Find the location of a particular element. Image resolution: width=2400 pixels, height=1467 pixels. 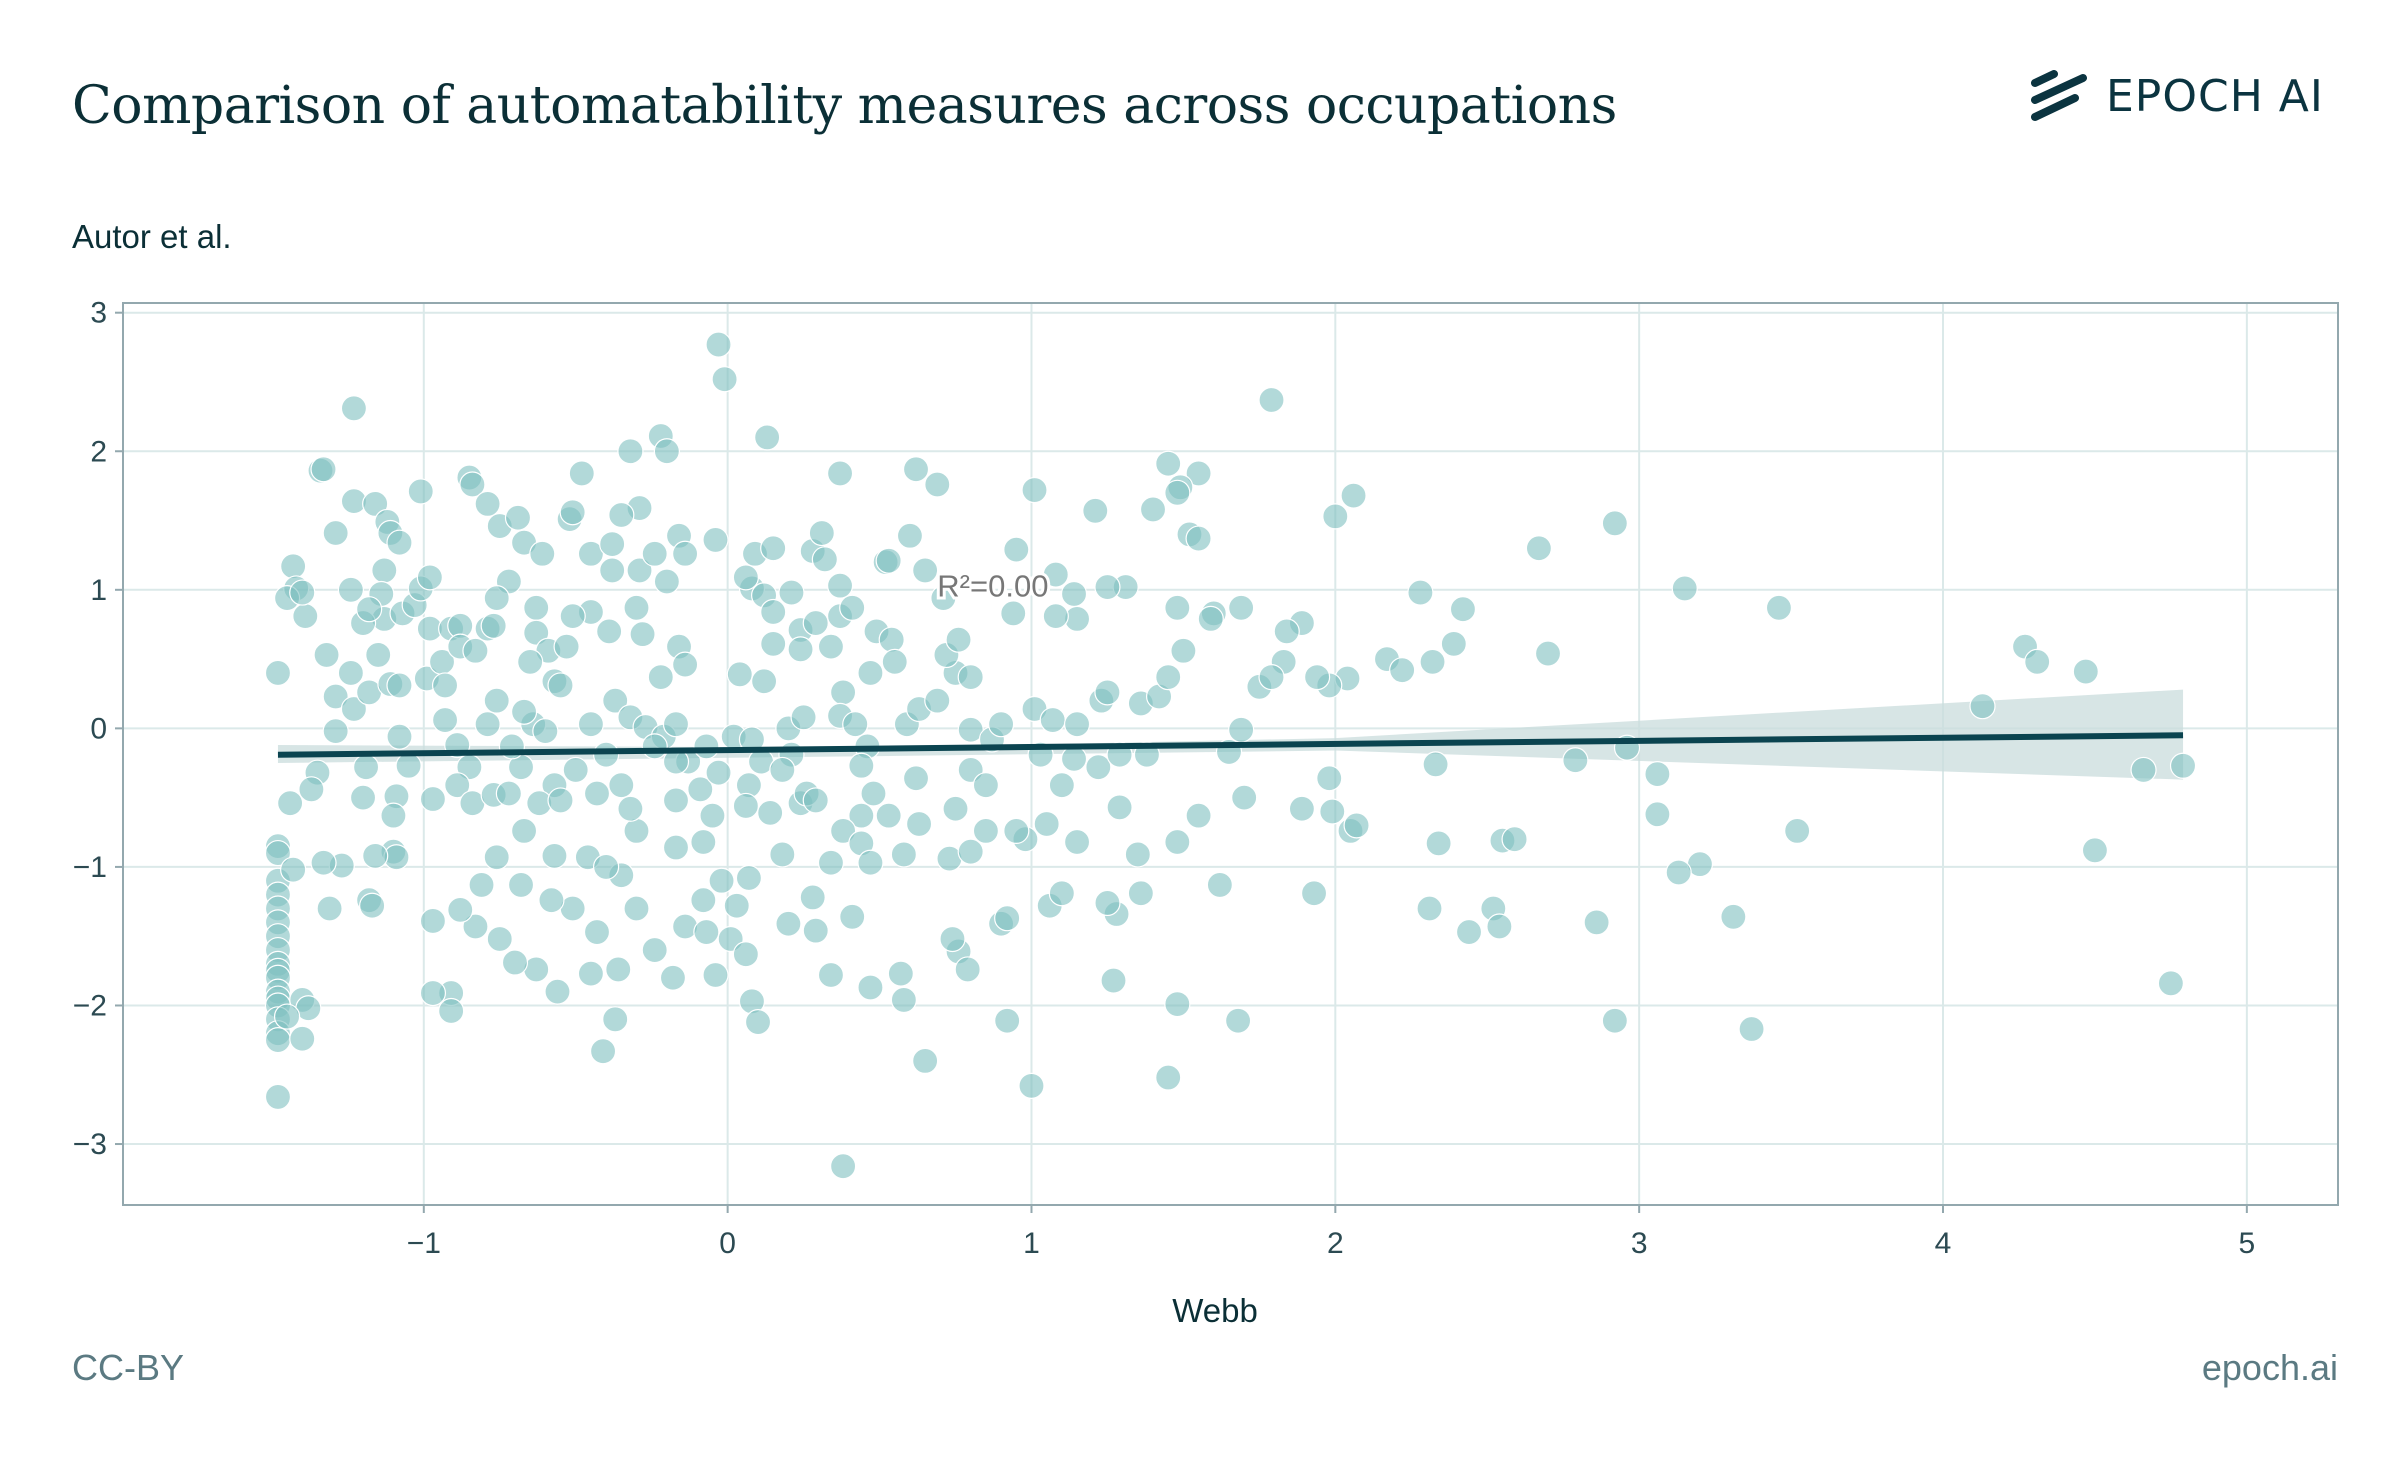

x-axis-label: Webb is located at coordinates (1215, 1310).